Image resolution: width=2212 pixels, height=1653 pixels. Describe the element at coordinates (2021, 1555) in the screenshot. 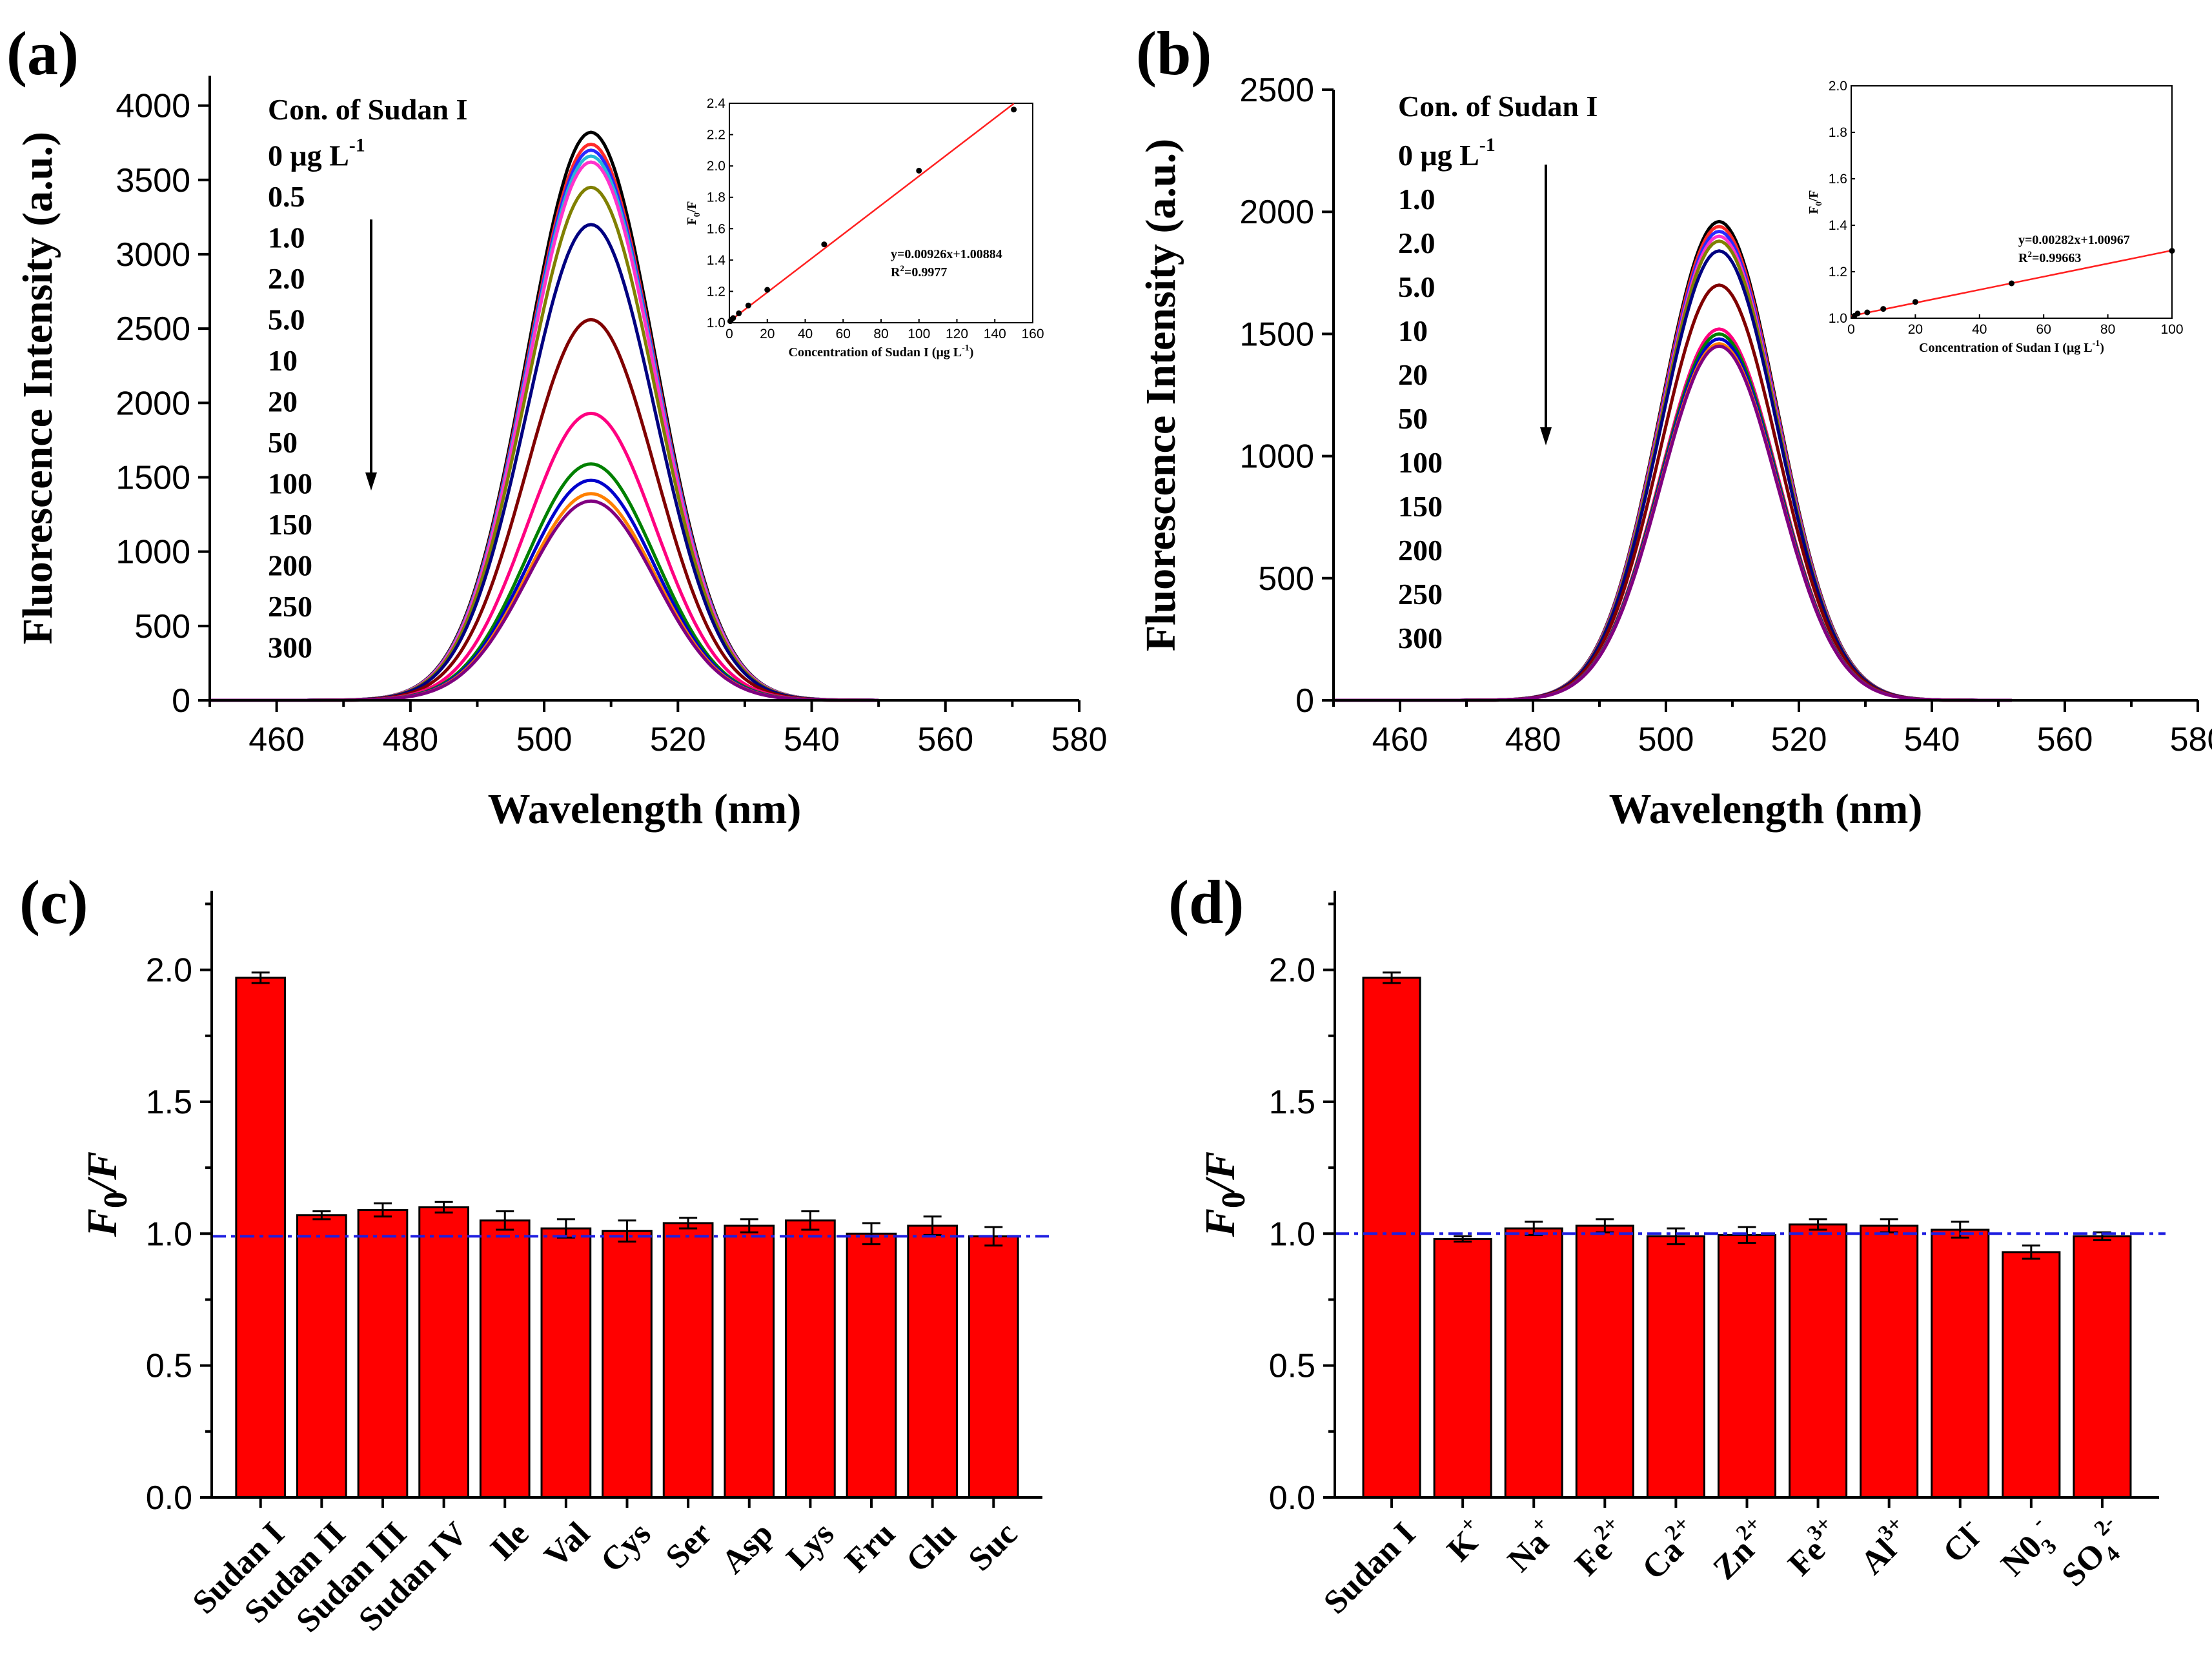

I see `category-label-base: N0` at that location.